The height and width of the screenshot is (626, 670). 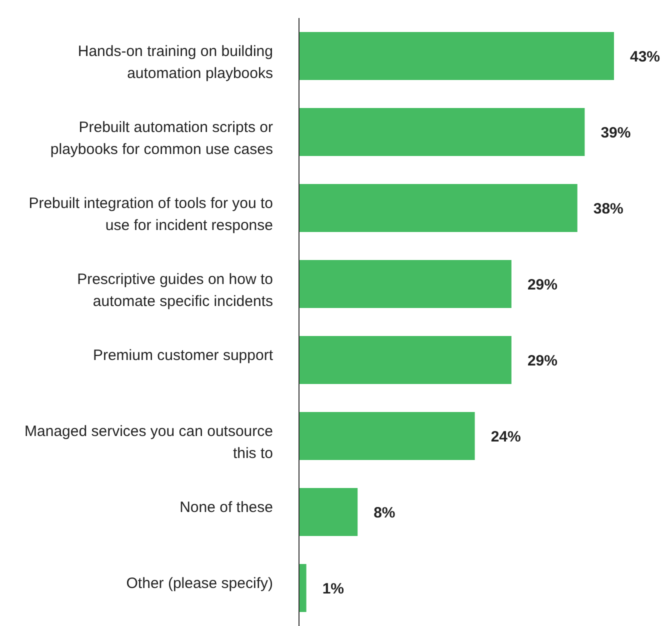 What do you see at coordinates (608, 209) in the screenshot?
I see `data-label: 38%` at bounding box center [608, 209].